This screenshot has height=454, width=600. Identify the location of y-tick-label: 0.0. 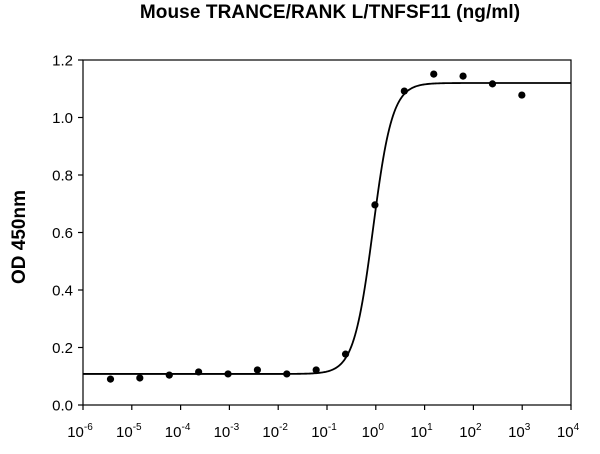
(62, 406).